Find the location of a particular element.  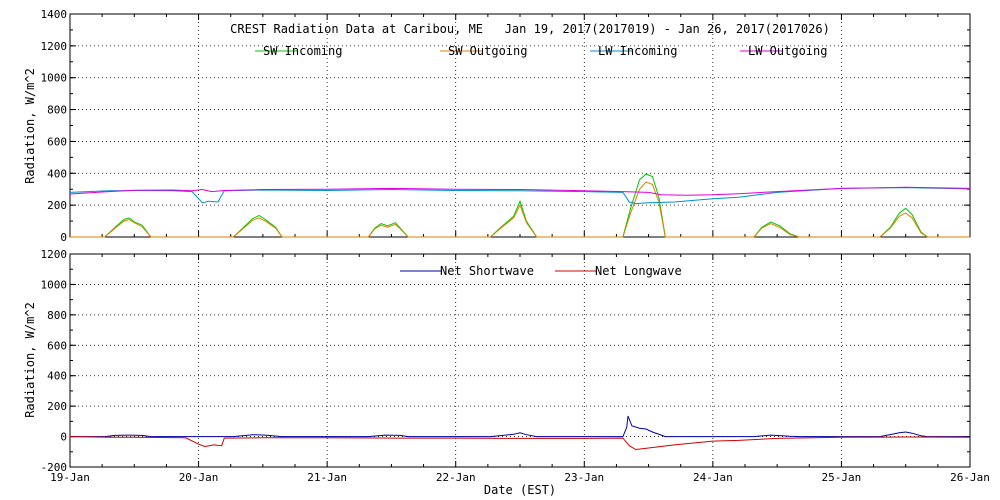

series-line-lw-incoming is located at coordinates (520, 196).